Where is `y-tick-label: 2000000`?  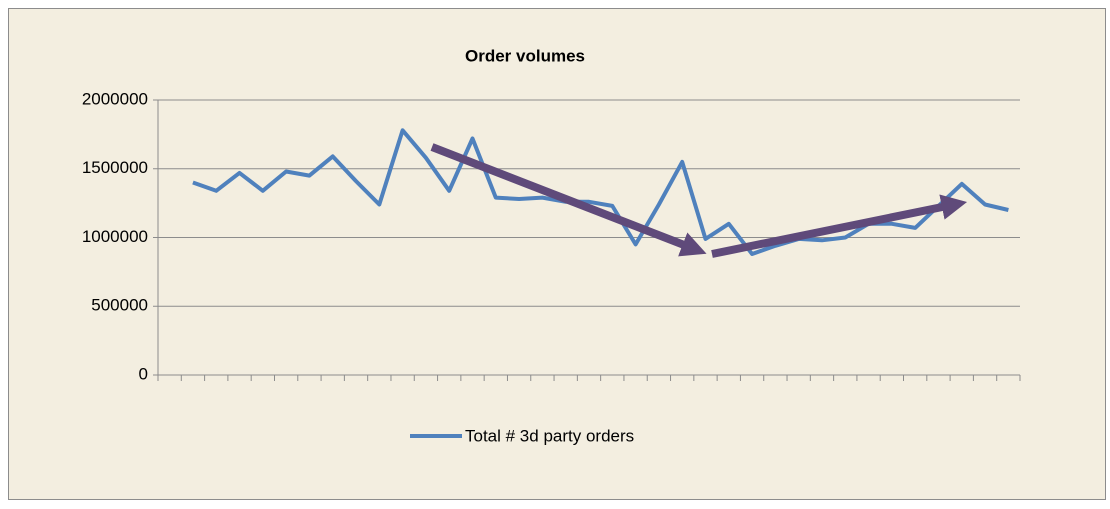
y-tick-label: 2000000 is located at coordinates (115, 98).